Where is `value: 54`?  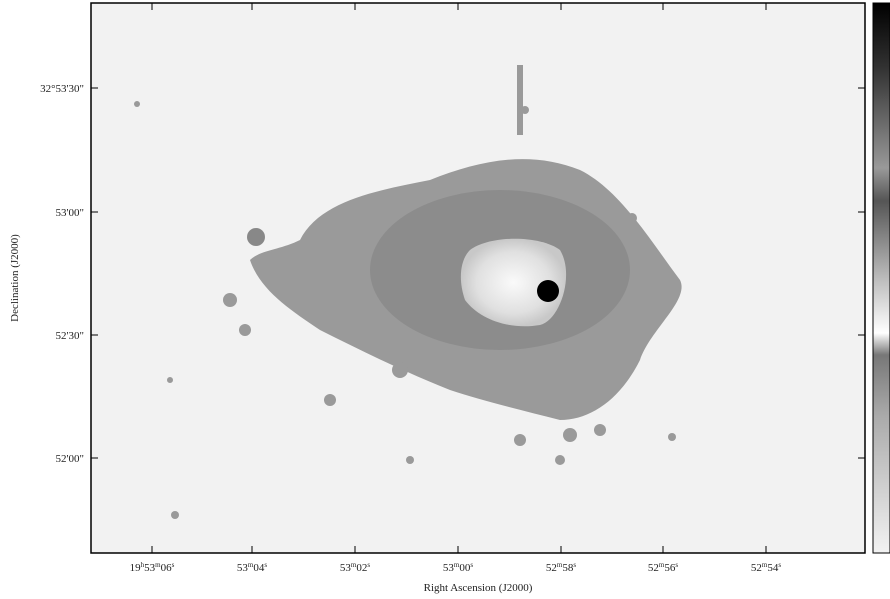 value: 54 is located at coordinates (773, 568).